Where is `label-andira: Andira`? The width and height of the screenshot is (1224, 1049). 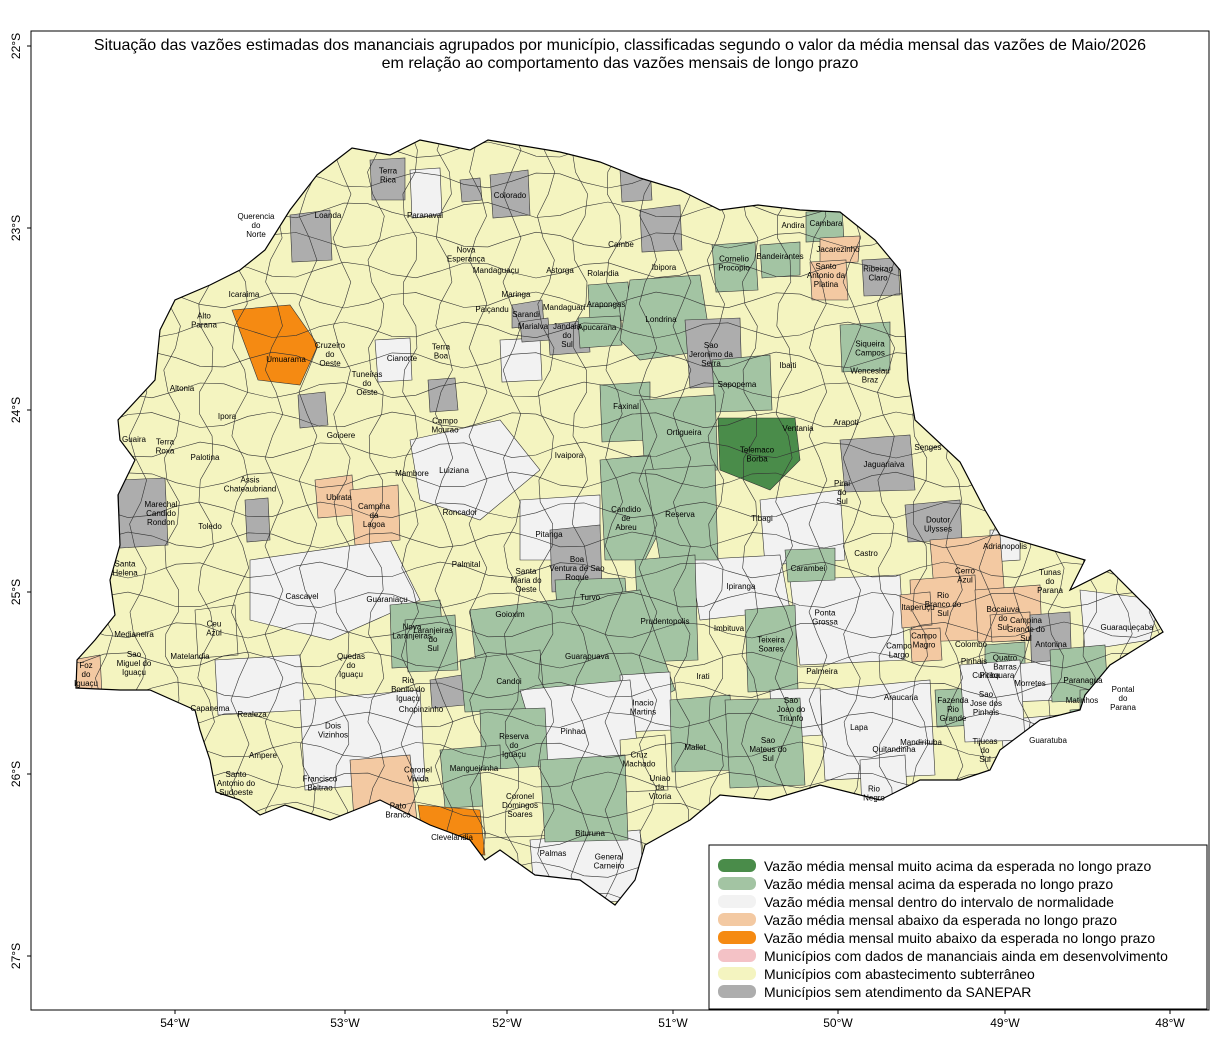
label-andira: Andira is located at coordinates (793, 225).